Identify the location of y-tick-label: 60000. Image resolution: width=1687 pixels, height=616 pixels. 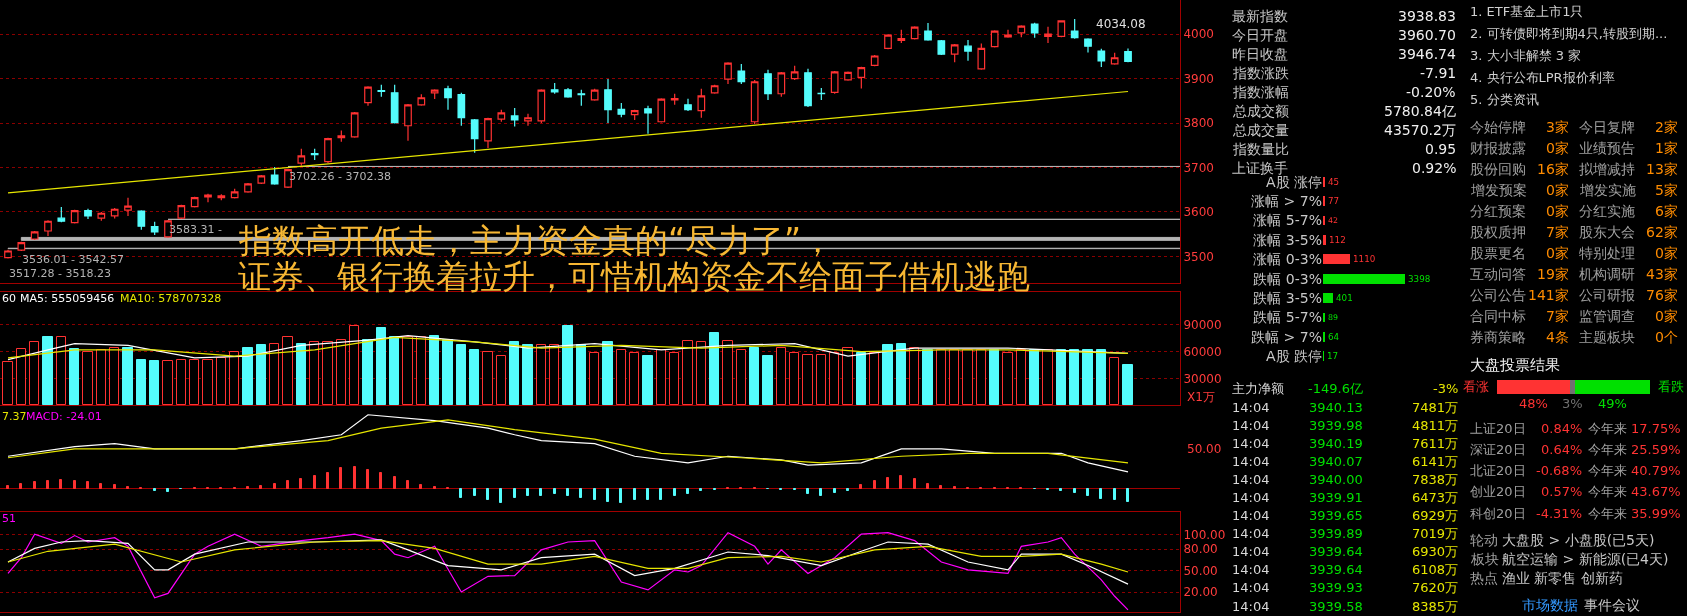
(1202, 351).